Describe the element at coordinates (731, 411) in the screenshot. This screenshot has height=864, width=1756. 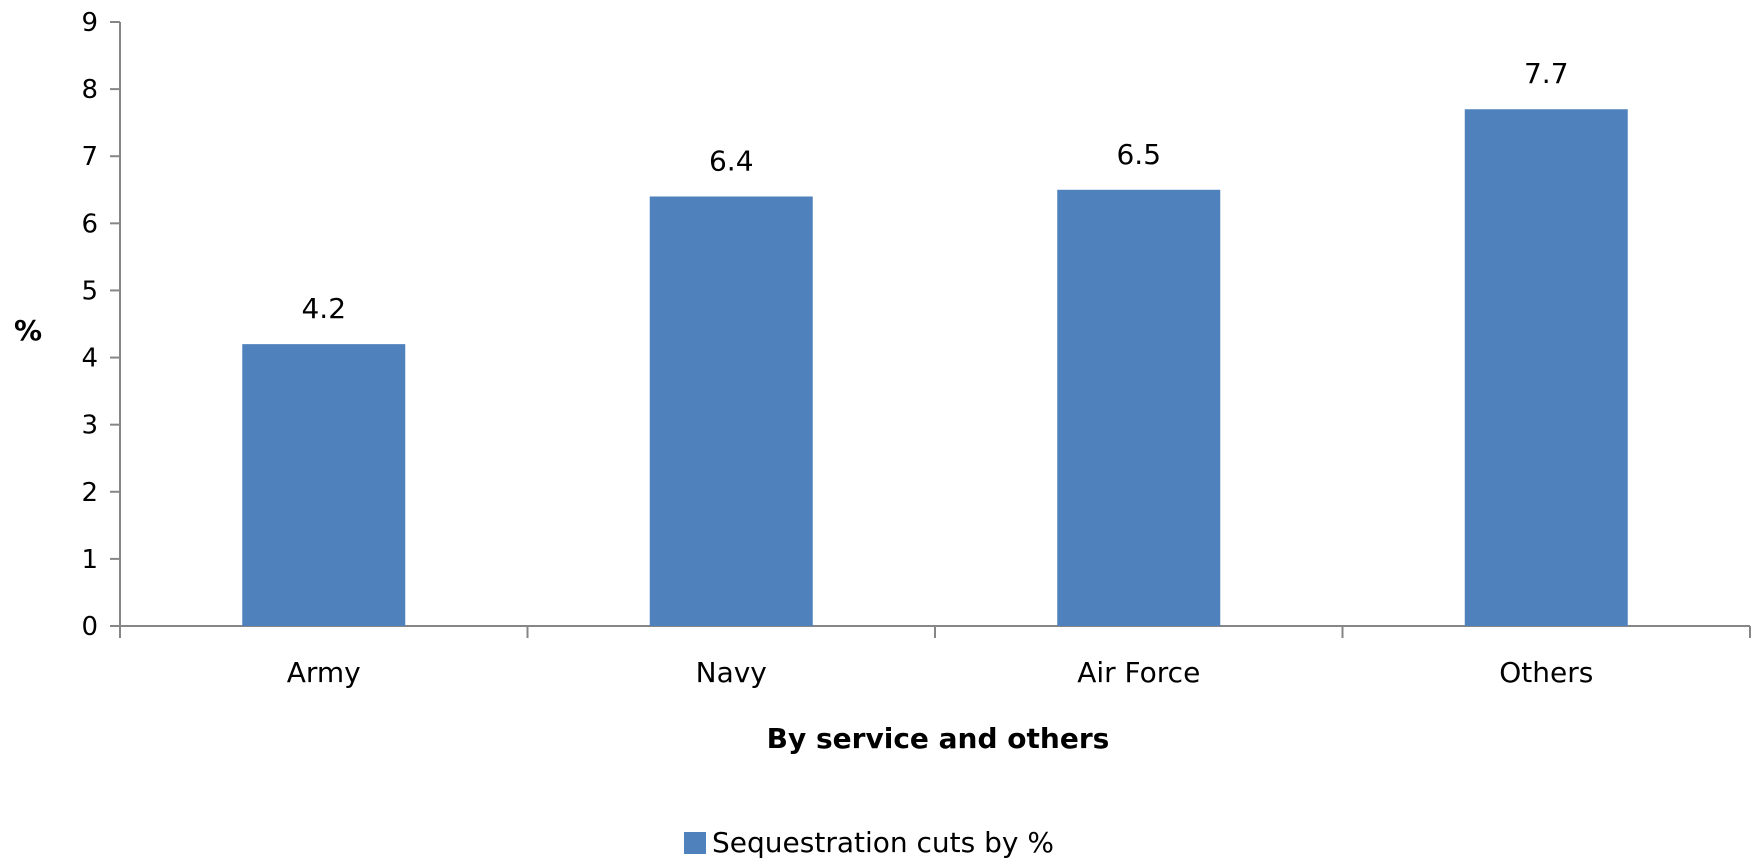
I see `bar-navy` at that location.